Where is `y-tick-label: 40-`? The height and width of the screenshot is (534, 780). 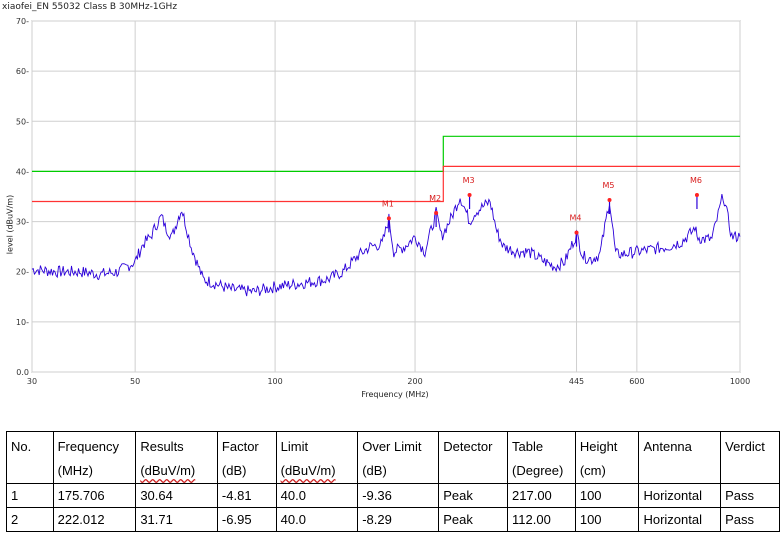
y-tick-label: 40- is located at coordinates (22, 171).